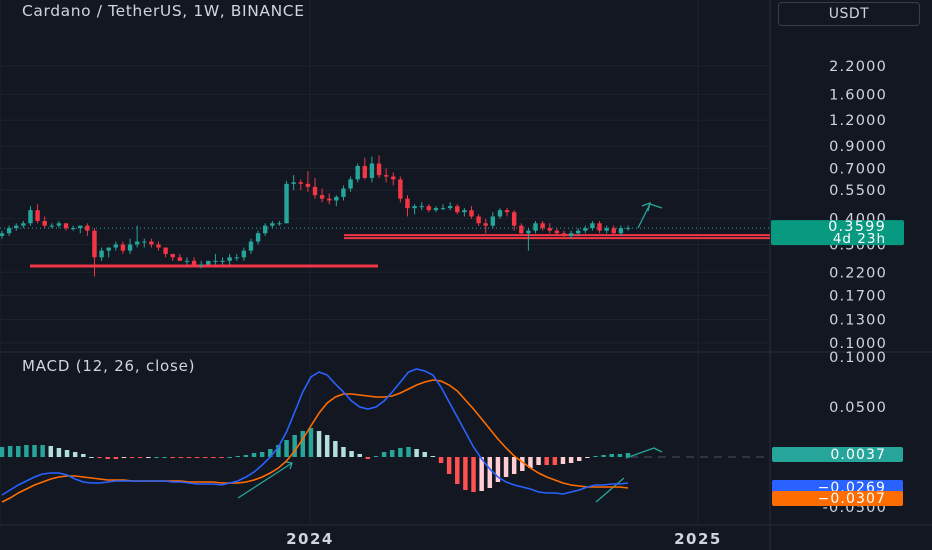  I want to click on macd-tick-label: 0.0500, so click(858, 408).